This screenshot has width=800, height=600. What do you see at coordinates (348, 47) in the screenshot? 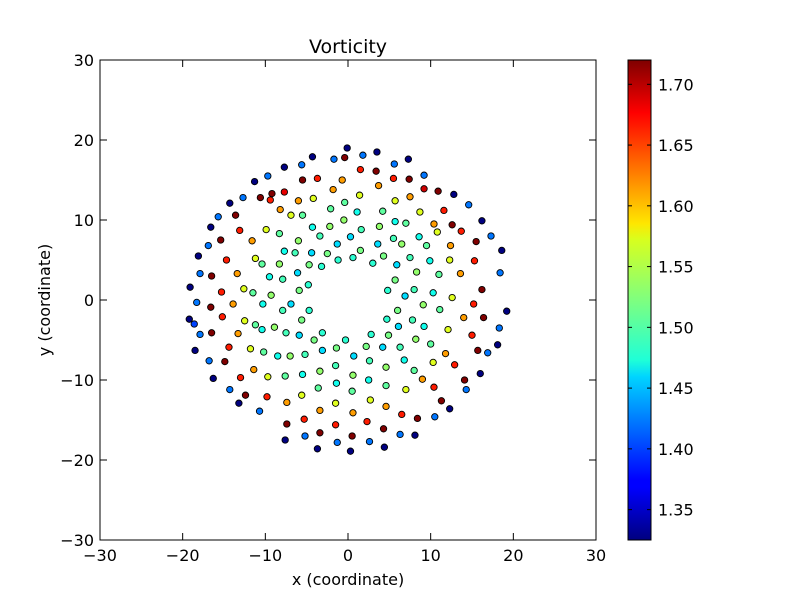
I see `chart-title: Vorticity` at bounding box center [348, 47].